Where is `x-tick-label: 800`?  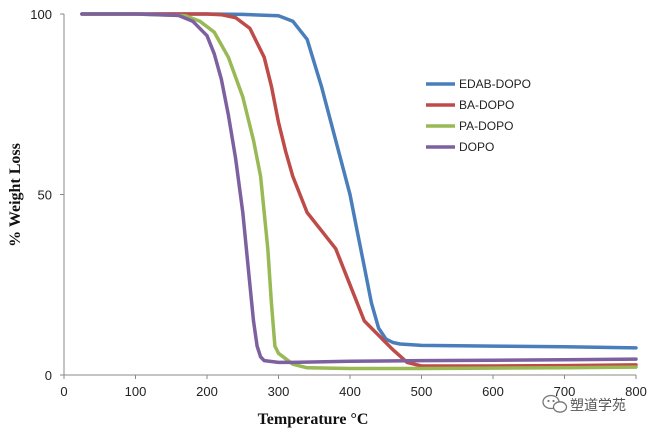 x-tick-label: 800 is located at coordinates (636, 391).